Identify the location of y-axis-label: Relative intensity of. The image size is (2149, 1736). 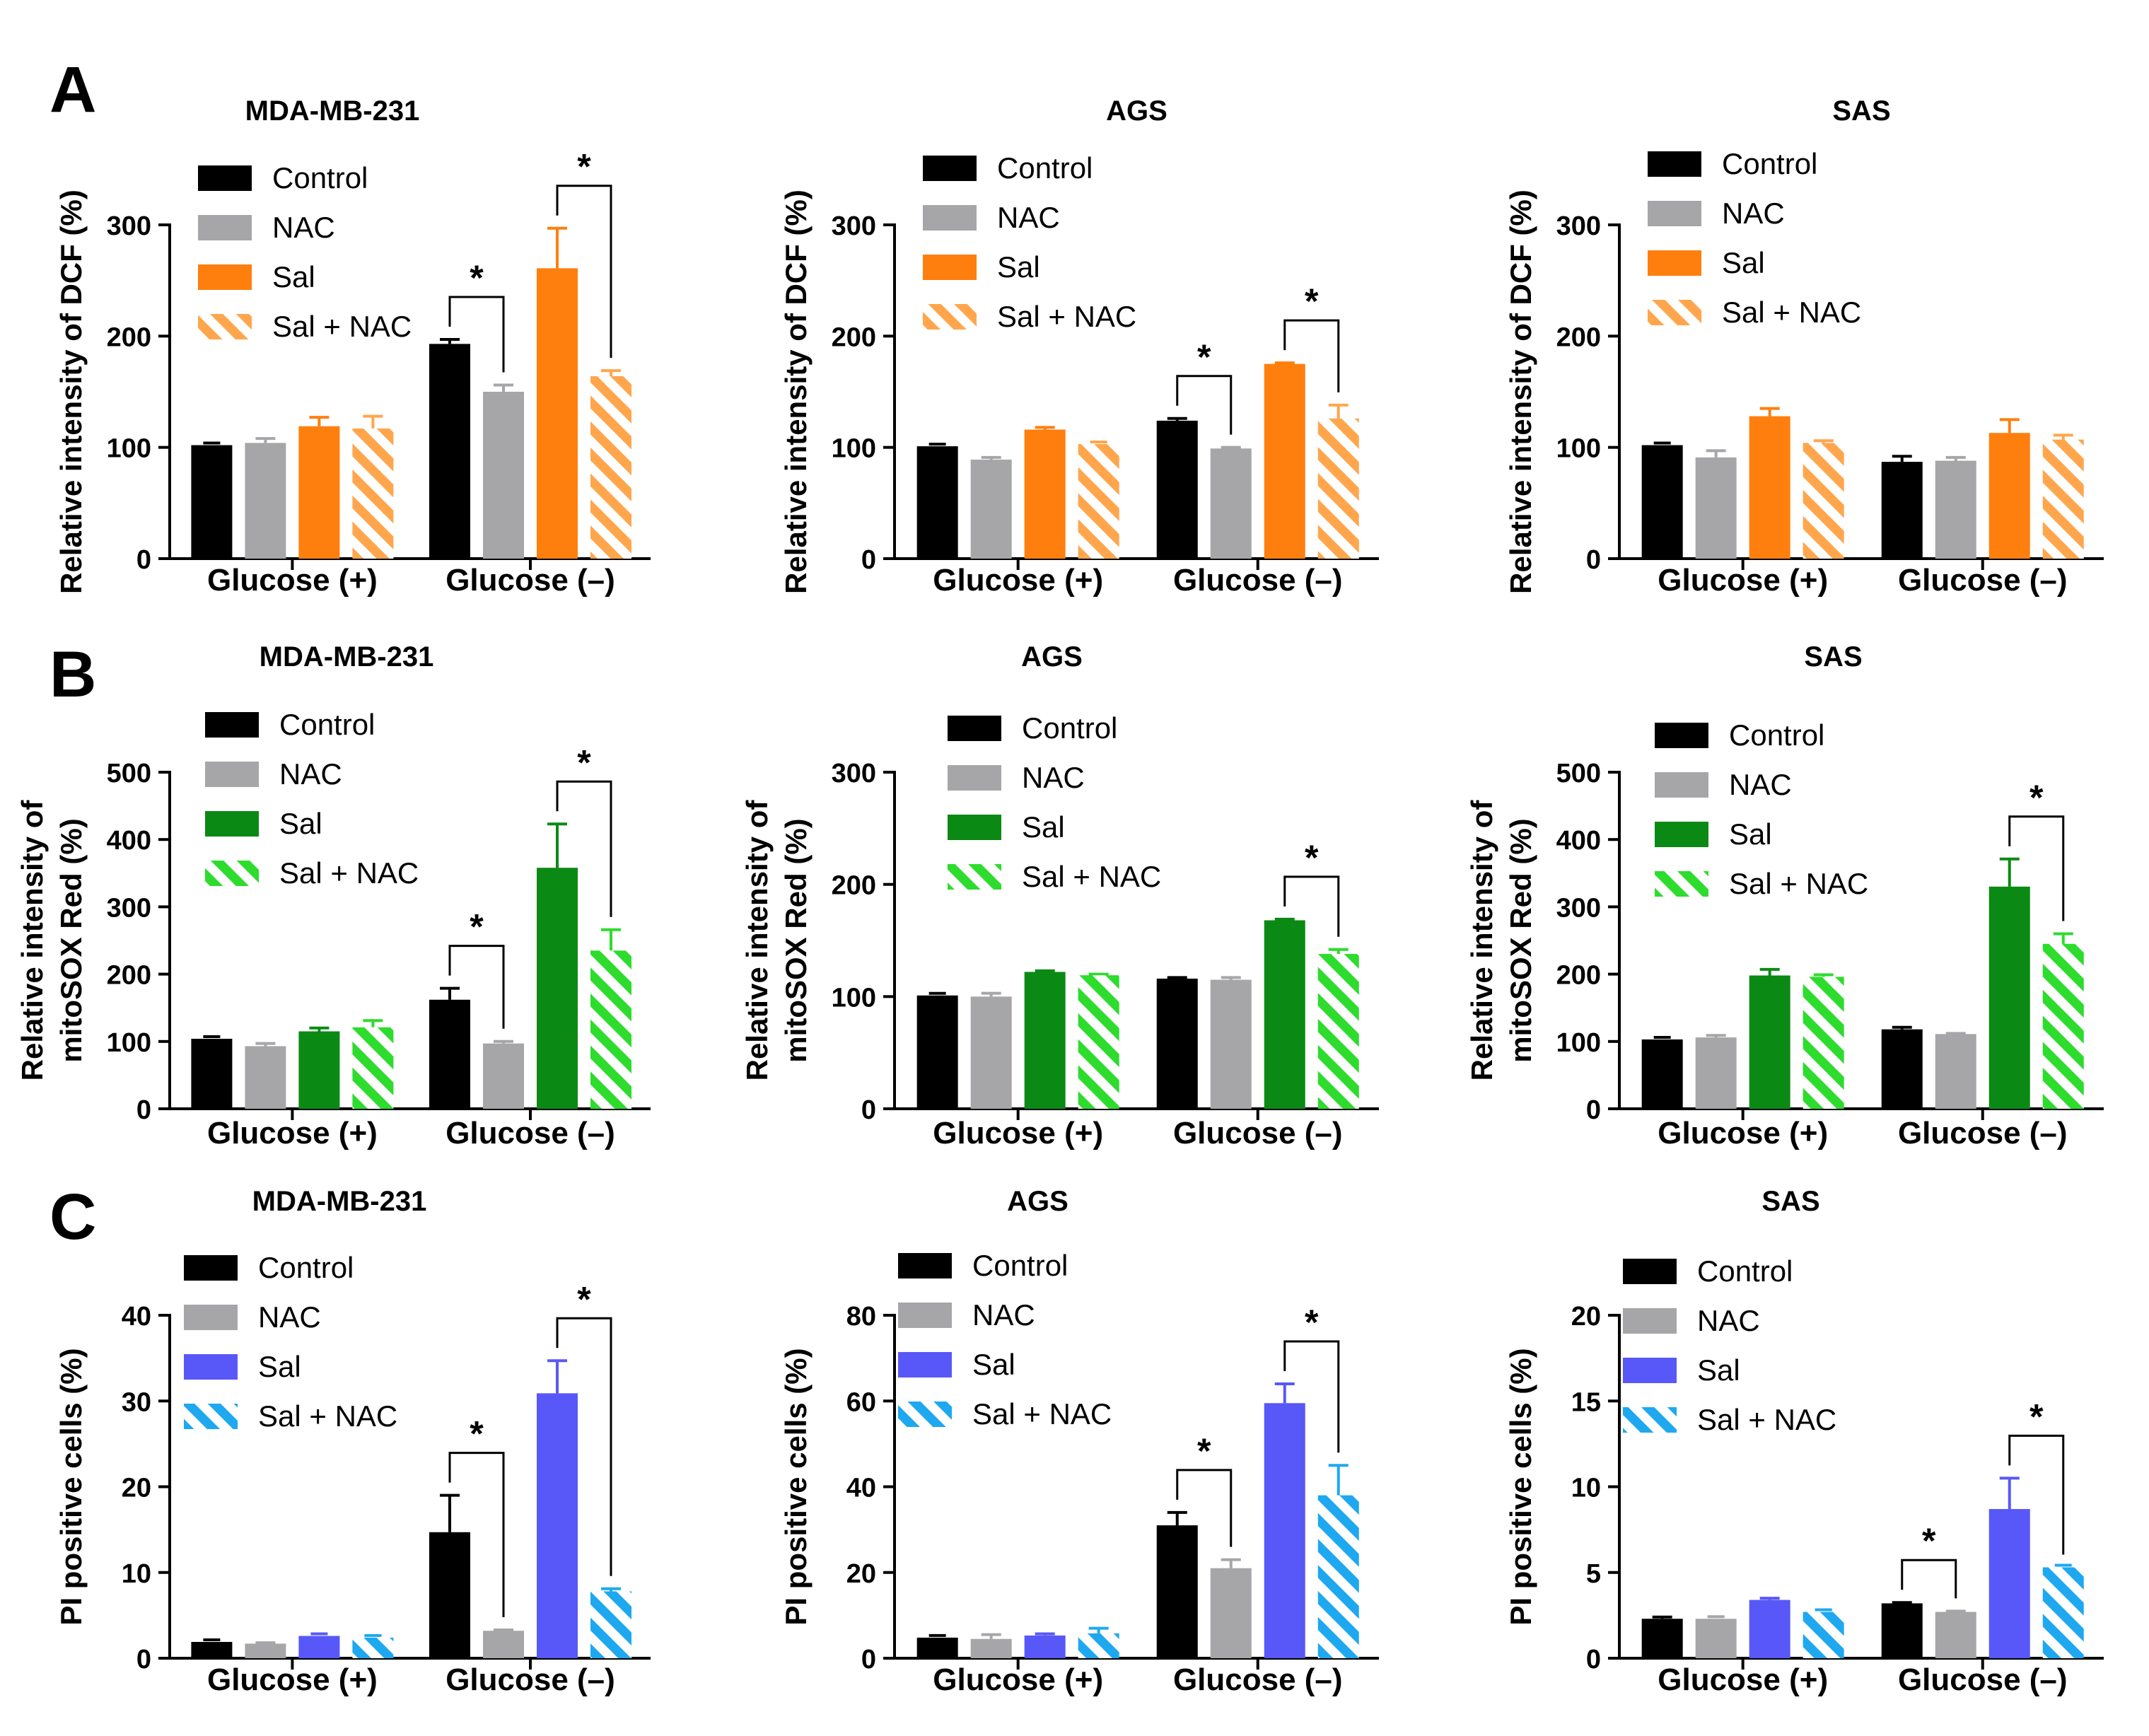
(1481, 940).